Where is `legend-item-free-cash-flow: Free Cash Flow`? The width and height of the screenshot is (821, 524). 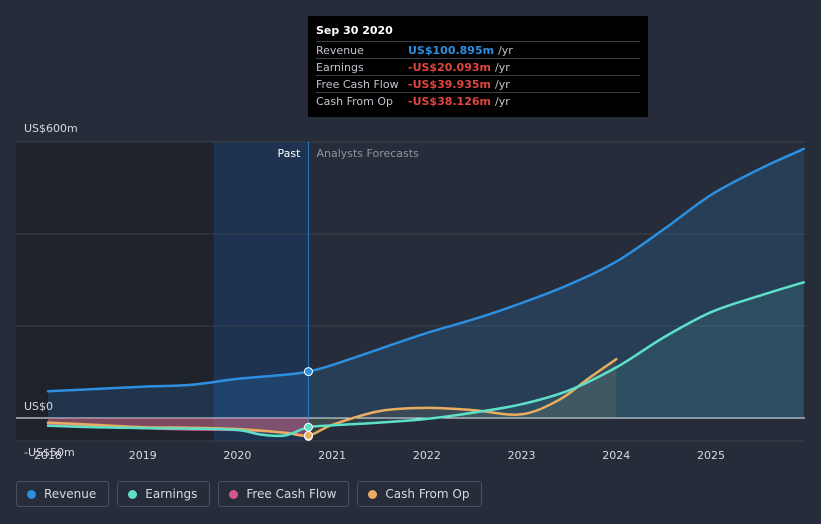 legend-item-free-cash-flow: Free Cash Flow is located at coordinates (284, 494).